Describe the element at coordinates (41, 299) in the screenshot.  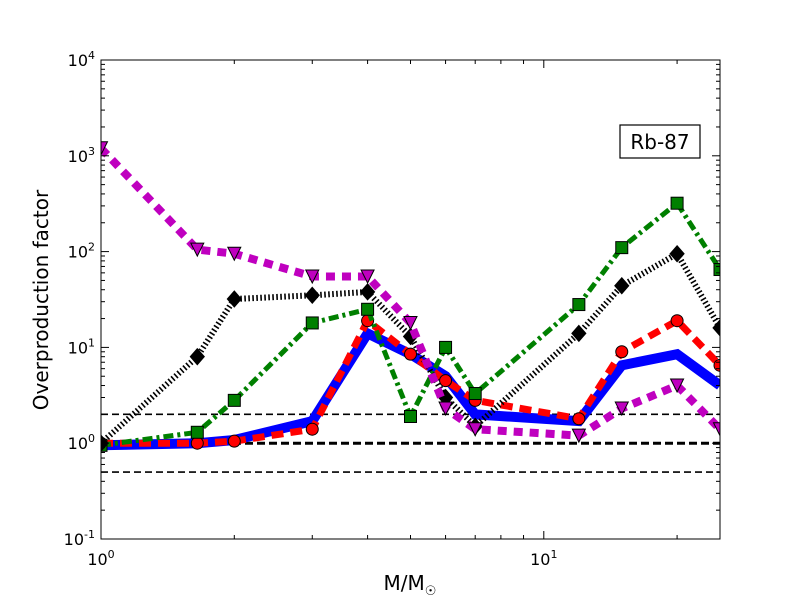
I see `y-axis-label: Overproduction factor` at that location.